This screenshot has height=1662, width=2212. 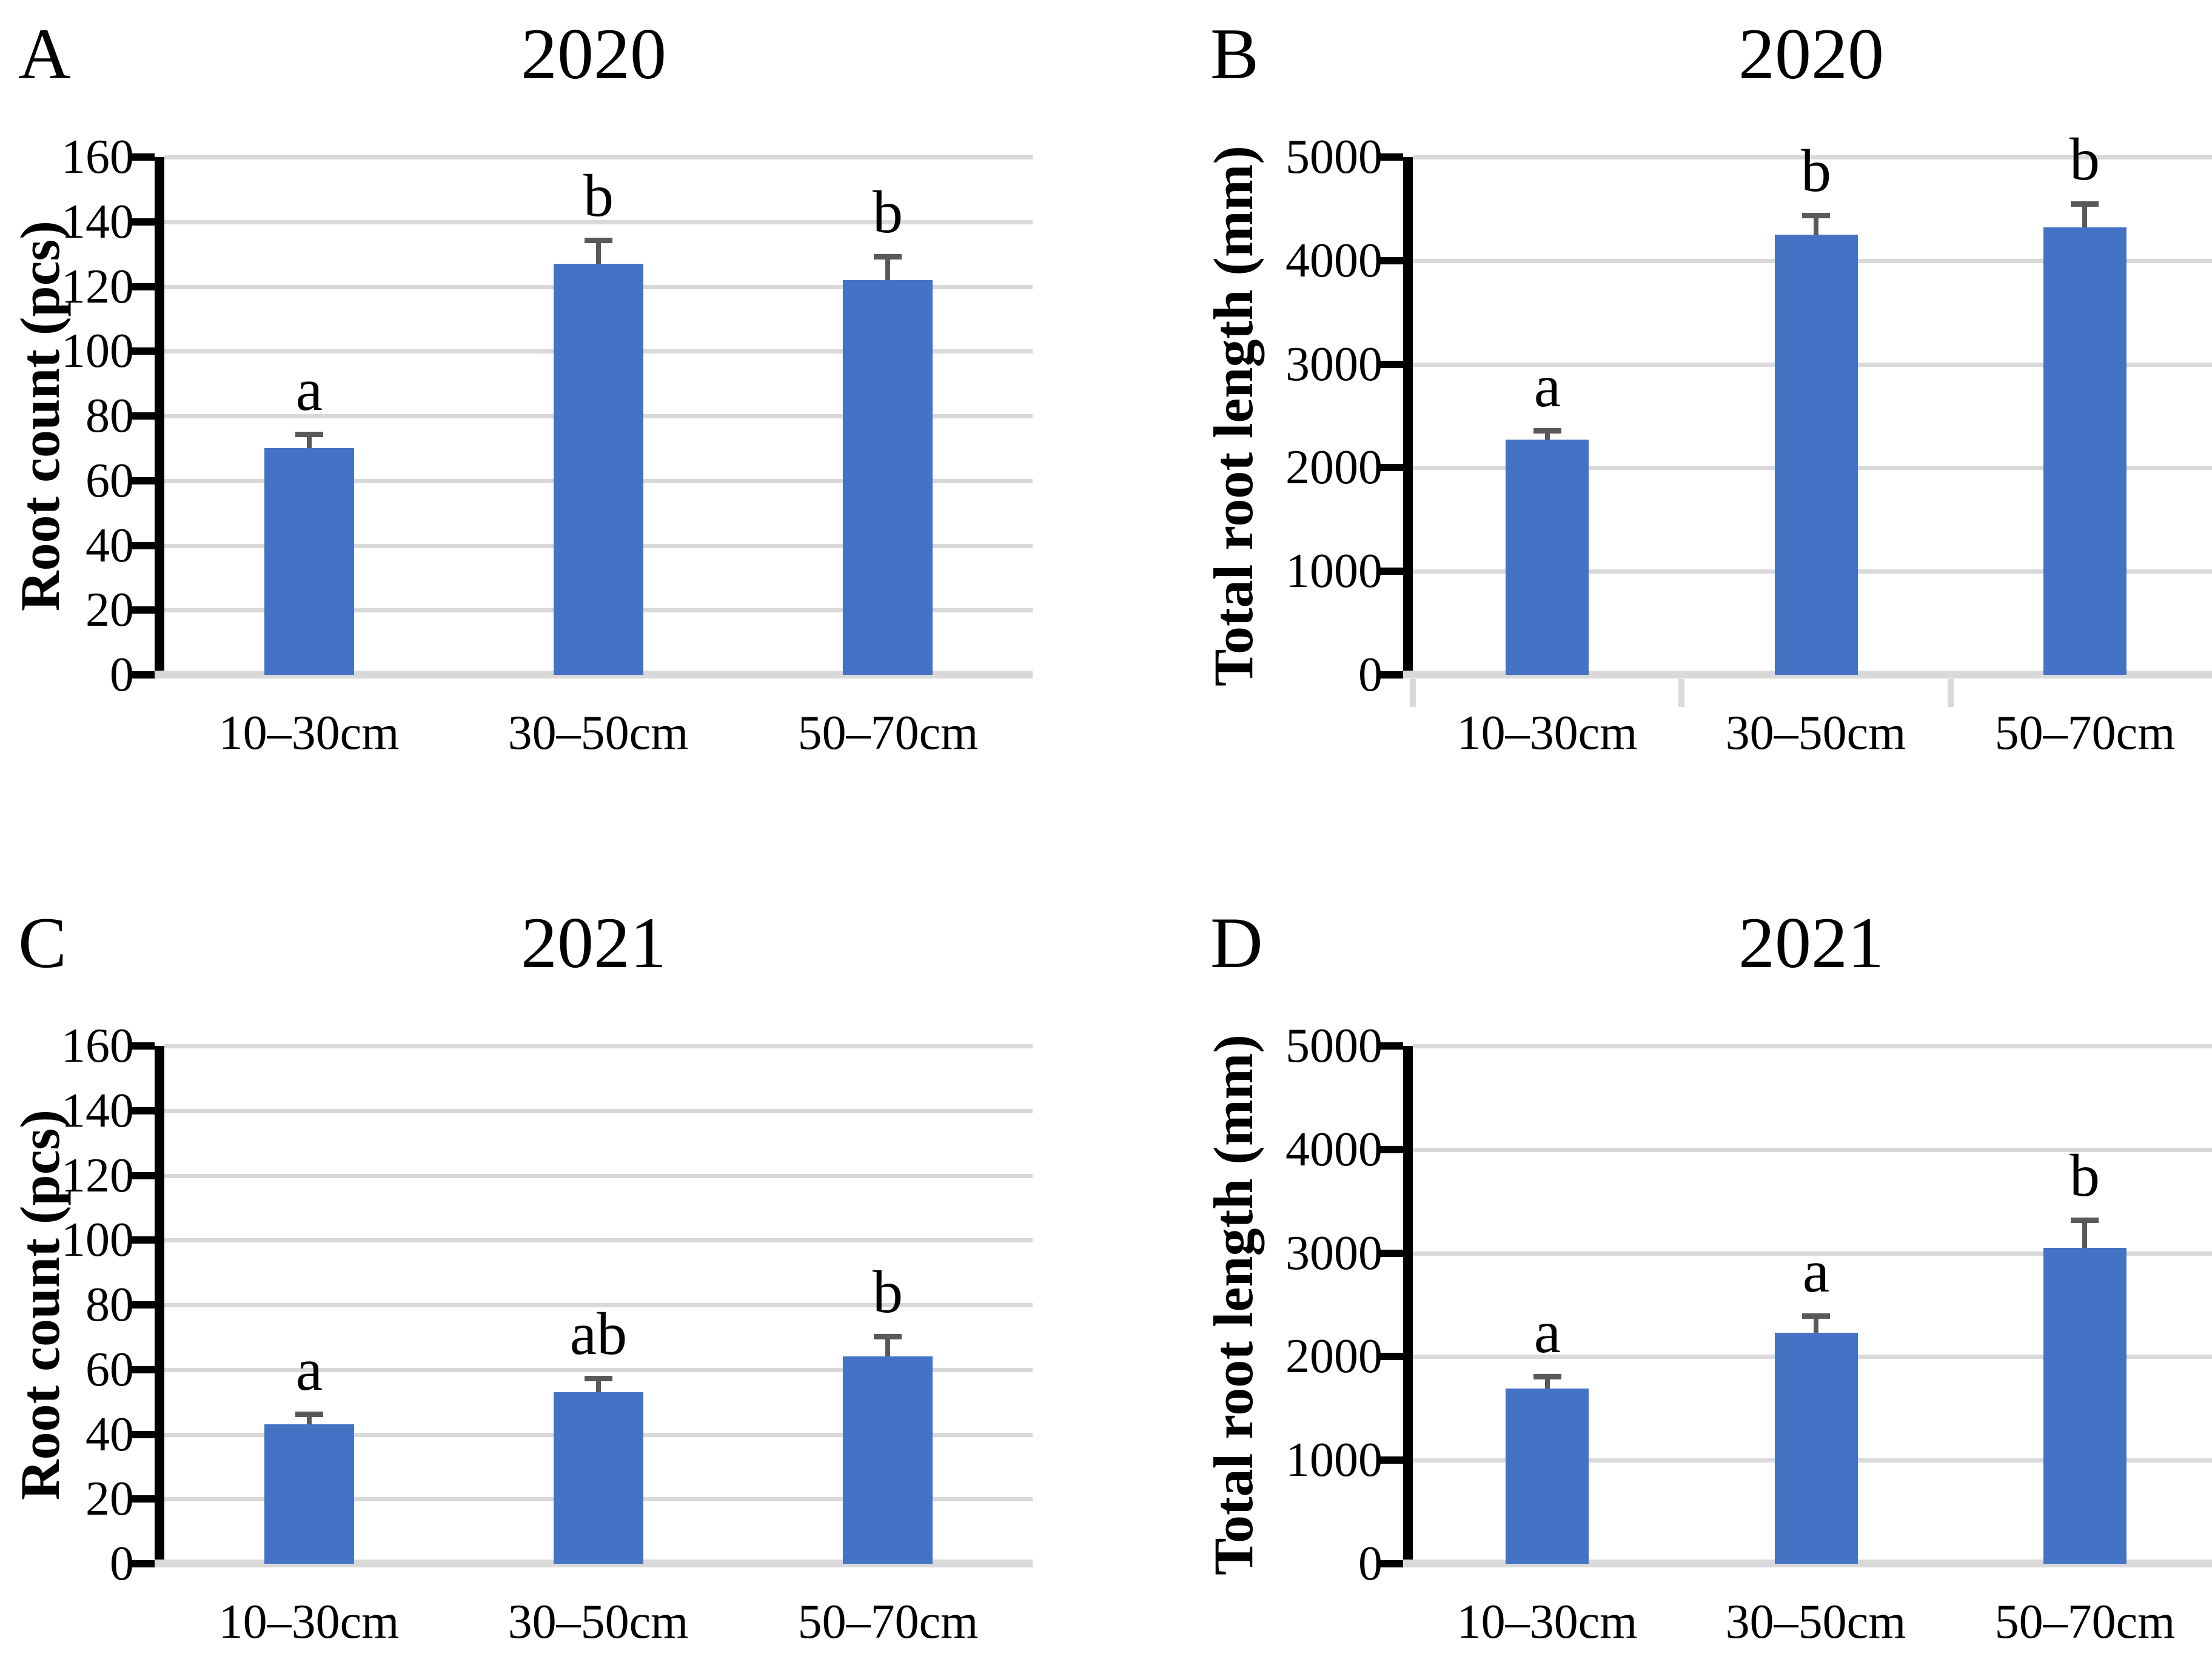 What do you see at coordinates (45, 53) in the screenshot?
I see `panel-letter-A: A` at bounding box center [45, 53].